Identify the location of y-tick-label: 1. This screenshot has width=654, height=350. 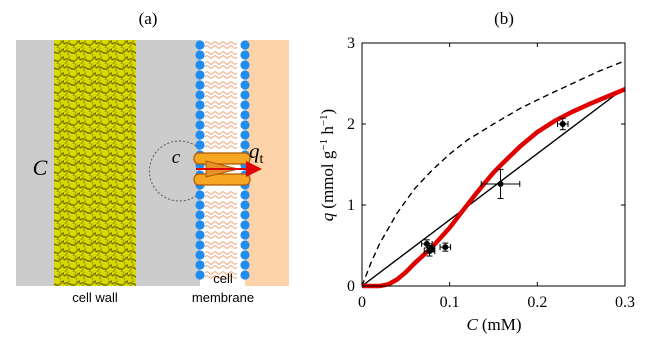
(351, 205).